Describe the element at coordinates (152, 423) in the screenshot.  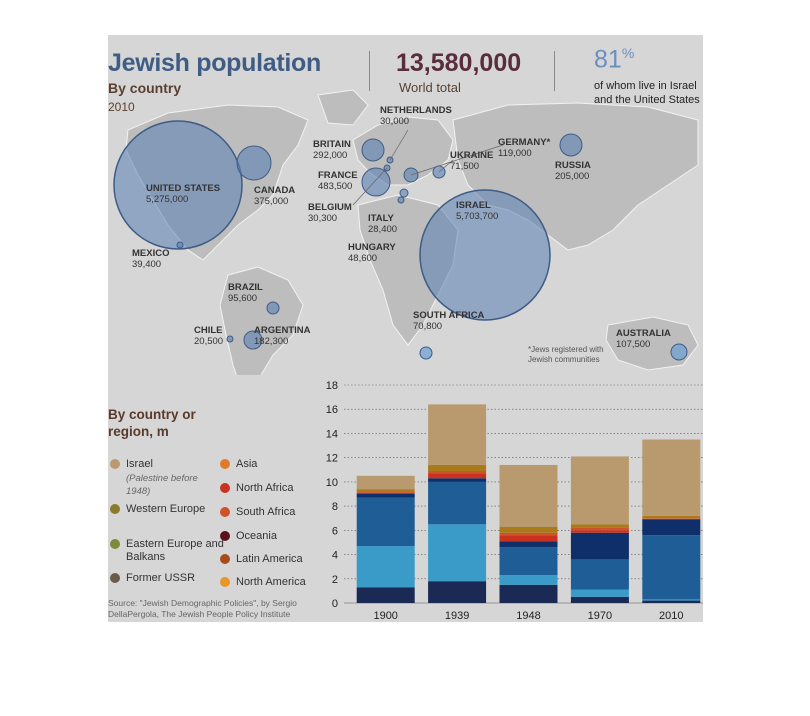
I see `legend-title: By country or region, m` at that location.